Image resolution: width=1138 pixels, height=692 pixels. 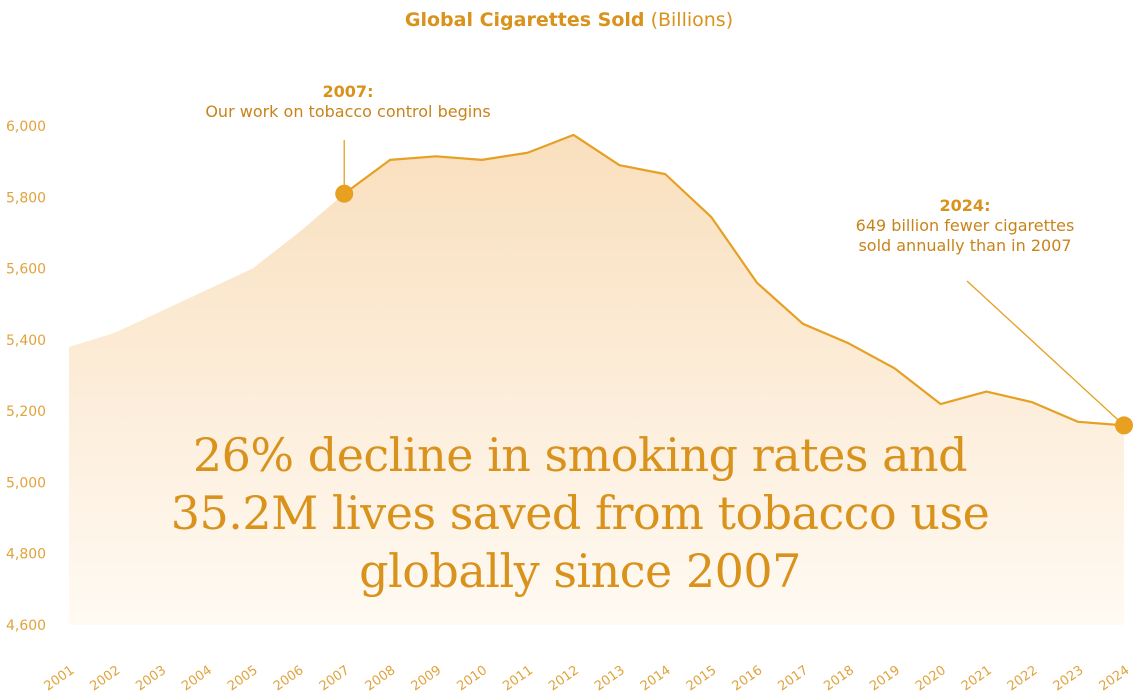 I want to click on chart-title-bold: Global Cigarettes Sold, so click(x=524, y=20).